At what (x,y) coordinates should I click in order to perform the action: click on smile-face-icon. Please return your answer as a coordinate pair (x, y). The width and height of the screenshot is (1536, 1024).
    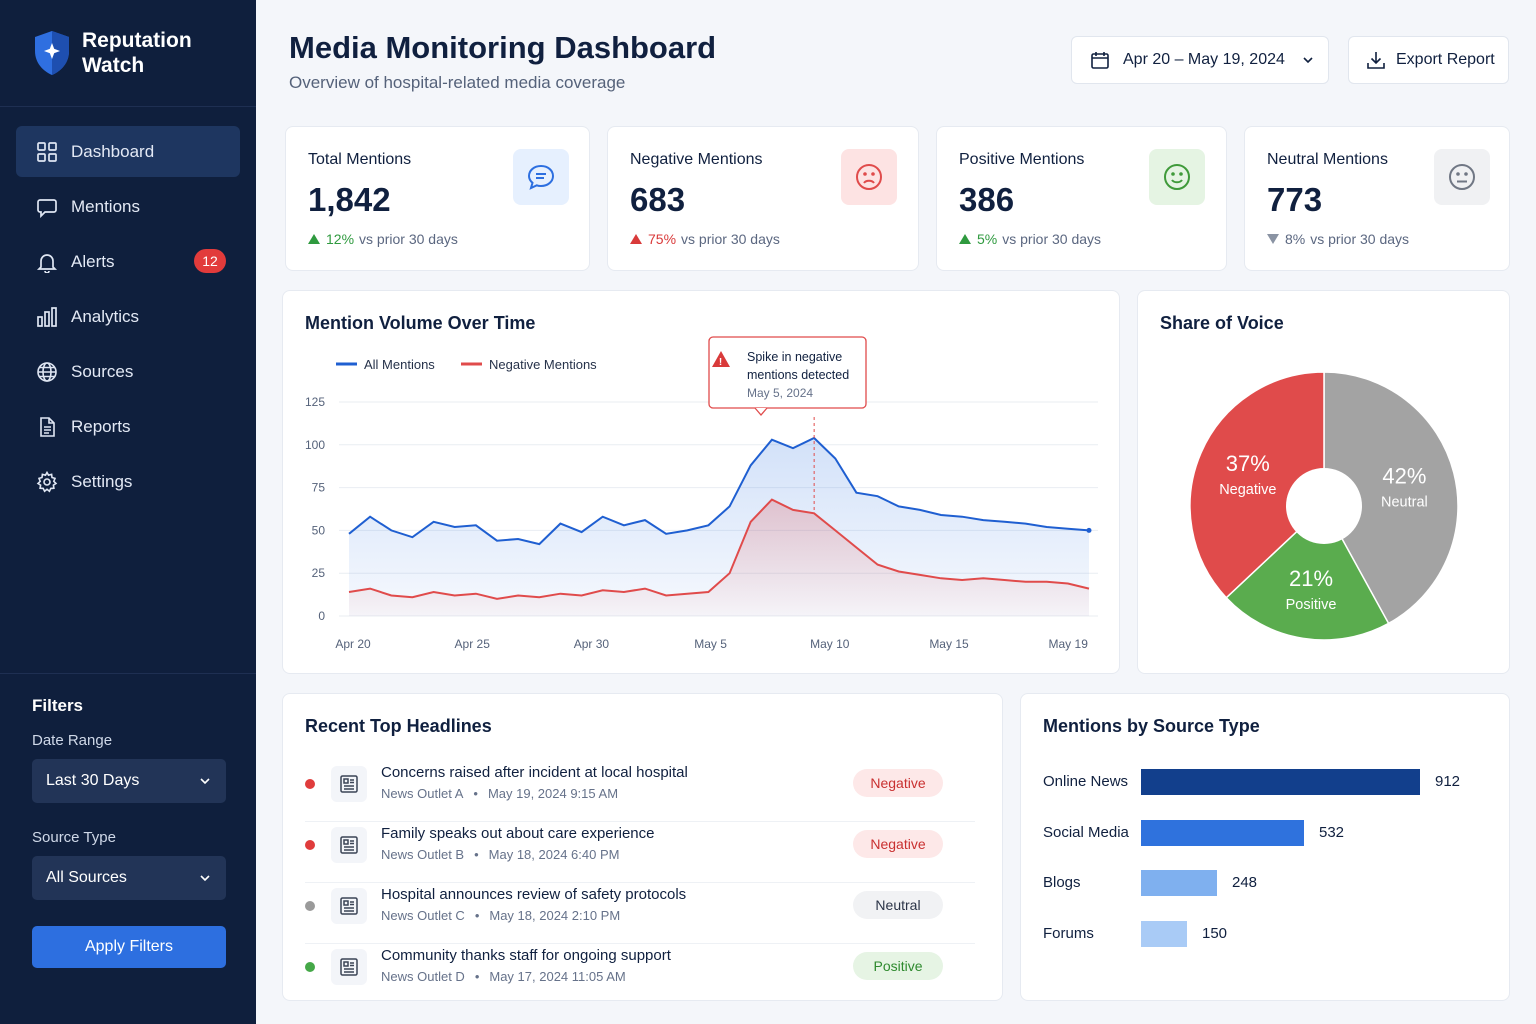
    Looking at the image, I should click on (1177, 177).